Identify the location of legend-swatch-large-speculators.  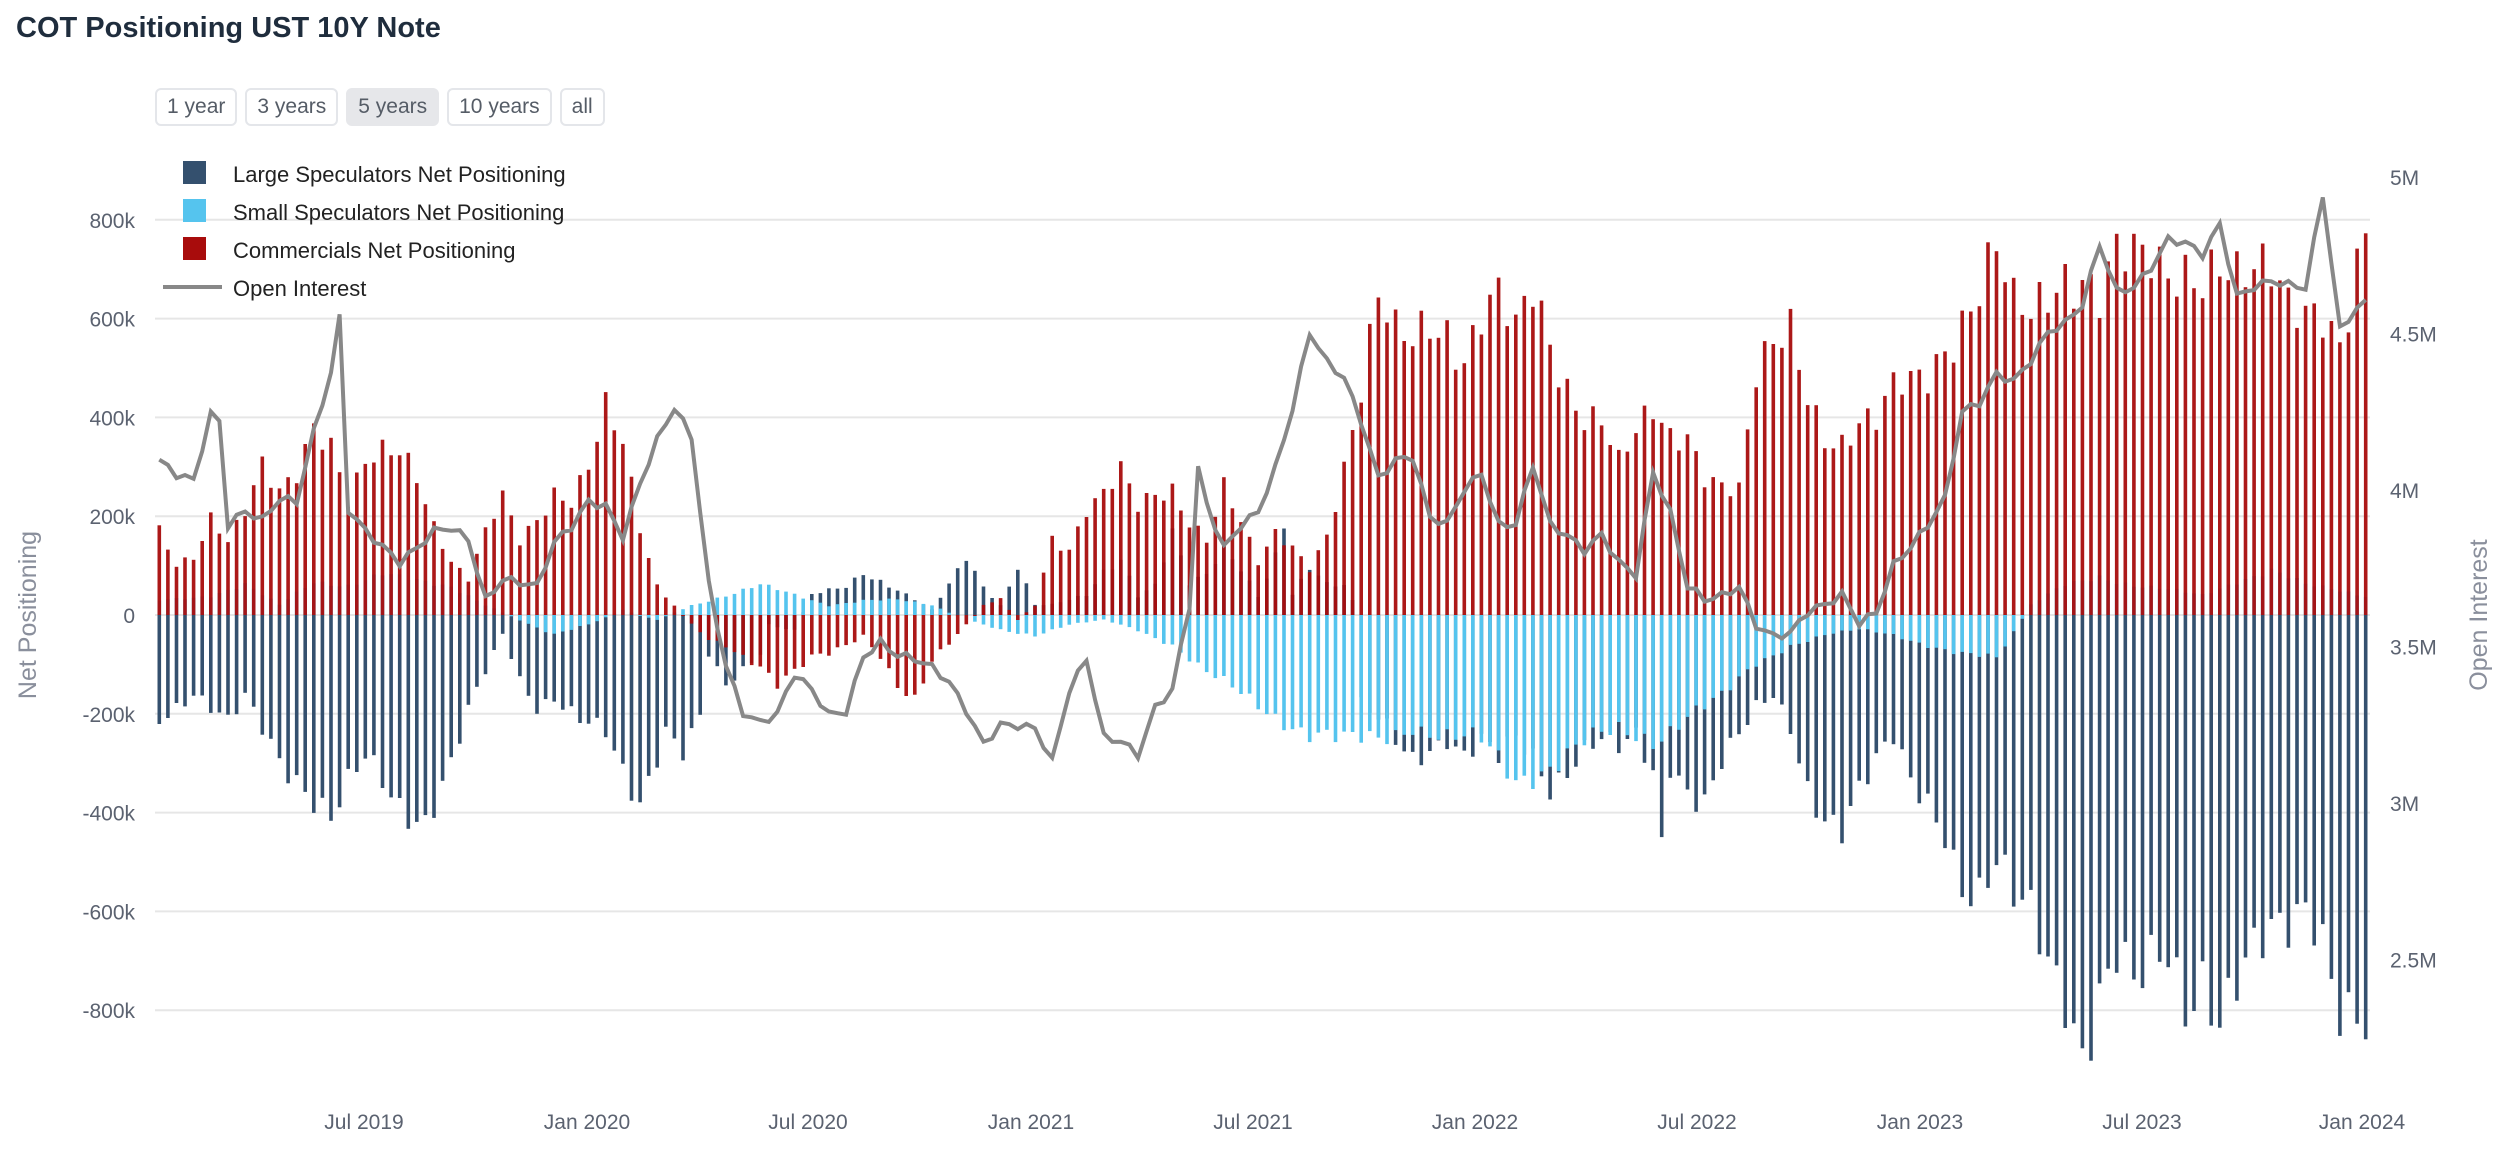
(194, 172).